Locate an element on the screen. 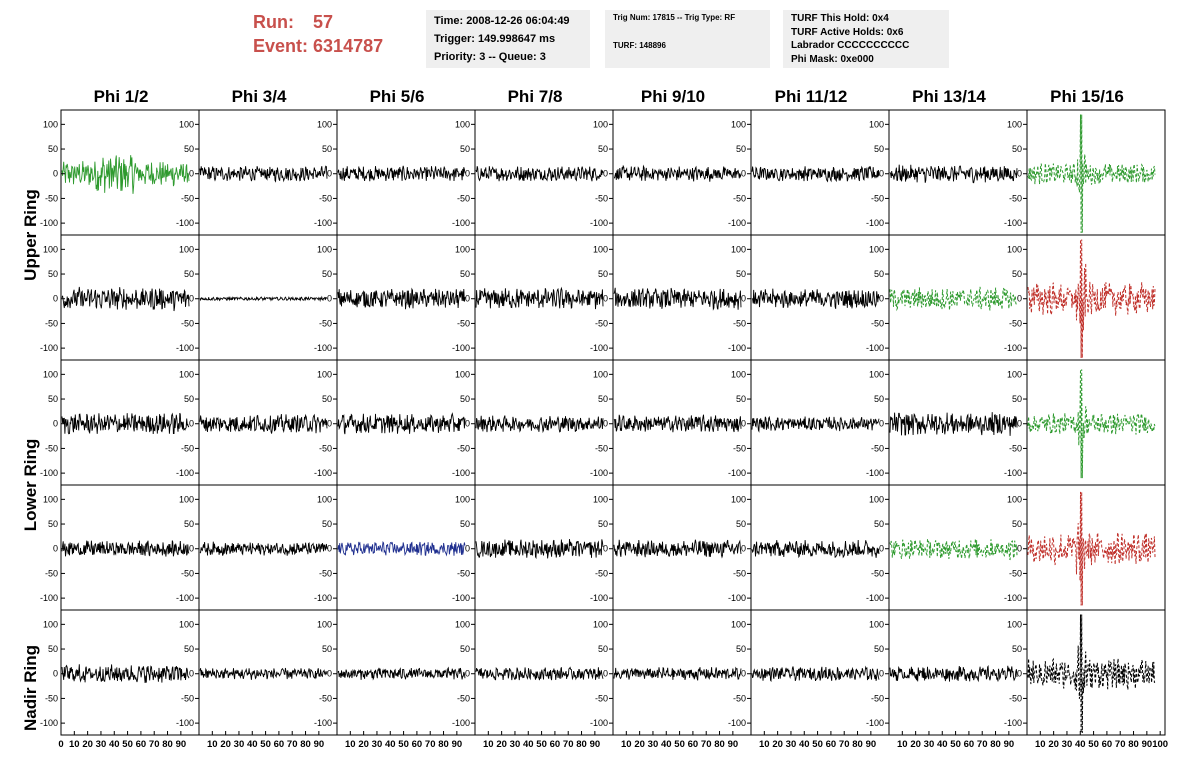  event-value: 6314787 is located at coordinates (348, 46).